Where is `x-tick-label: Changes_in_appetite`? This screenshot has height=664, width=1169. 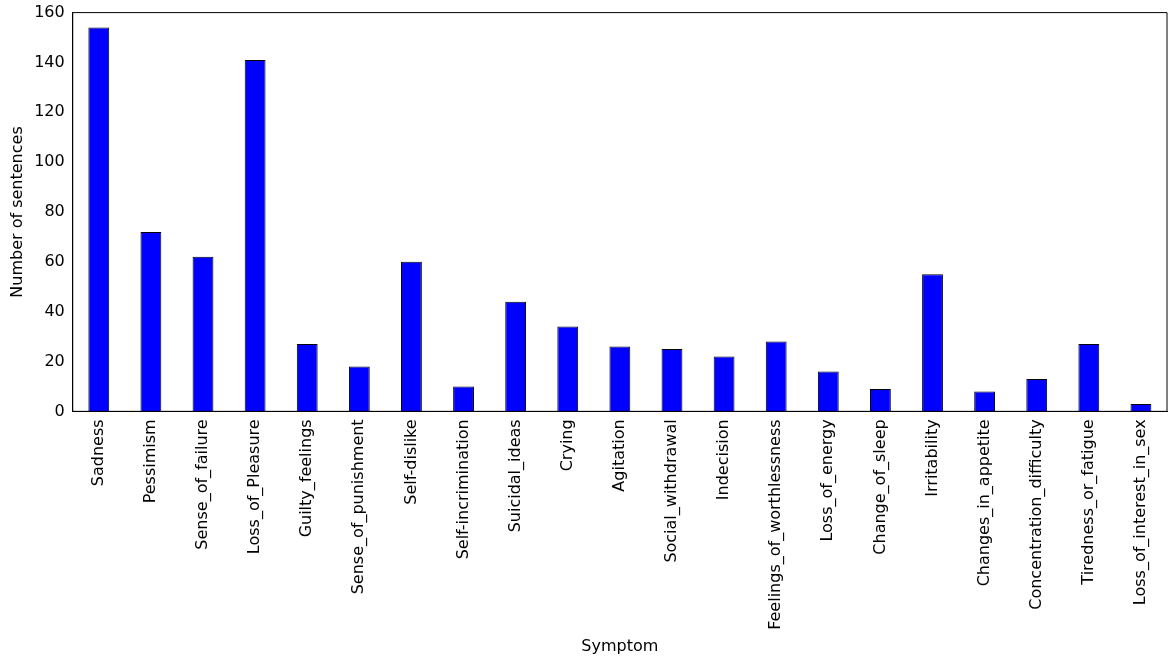
x-tick-label: Changes_in_appetite is located at coordinates (983, 503).